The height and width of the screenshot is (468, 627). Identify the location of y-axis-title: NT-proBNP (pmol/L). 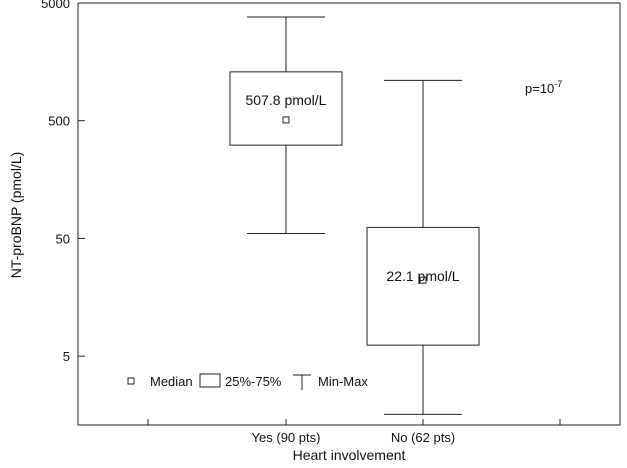
(16, 215).